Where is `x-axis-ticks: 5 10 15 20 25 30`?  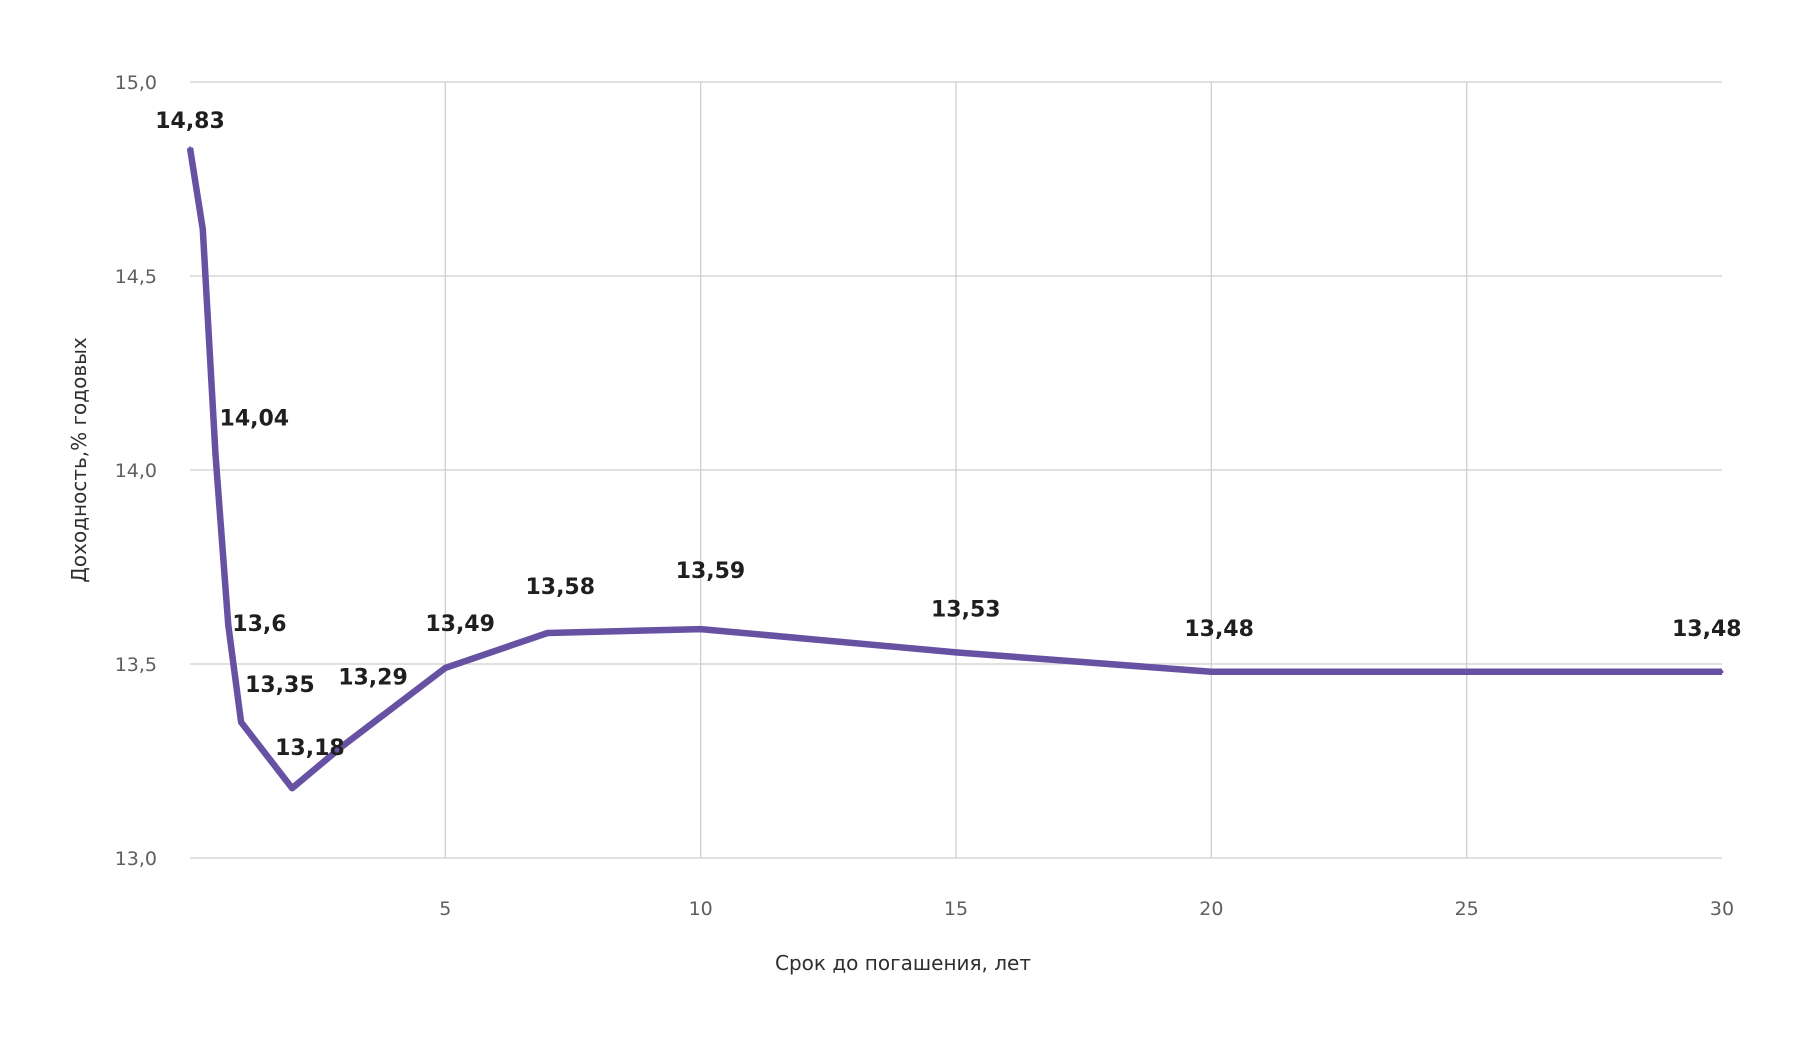
x-axis-ticks: 5 10 15 20 25 30 is located at coordinates (1086, 909).